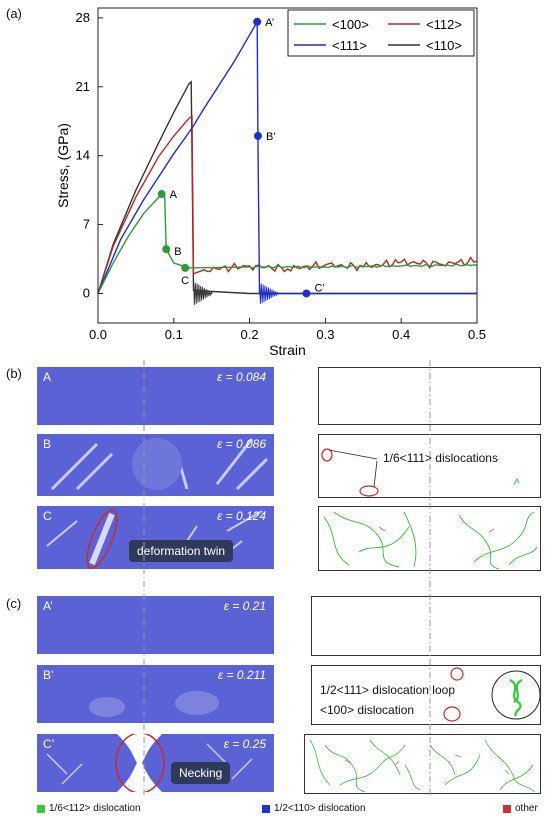  I want to click on defect-patches, so click(154, 704).